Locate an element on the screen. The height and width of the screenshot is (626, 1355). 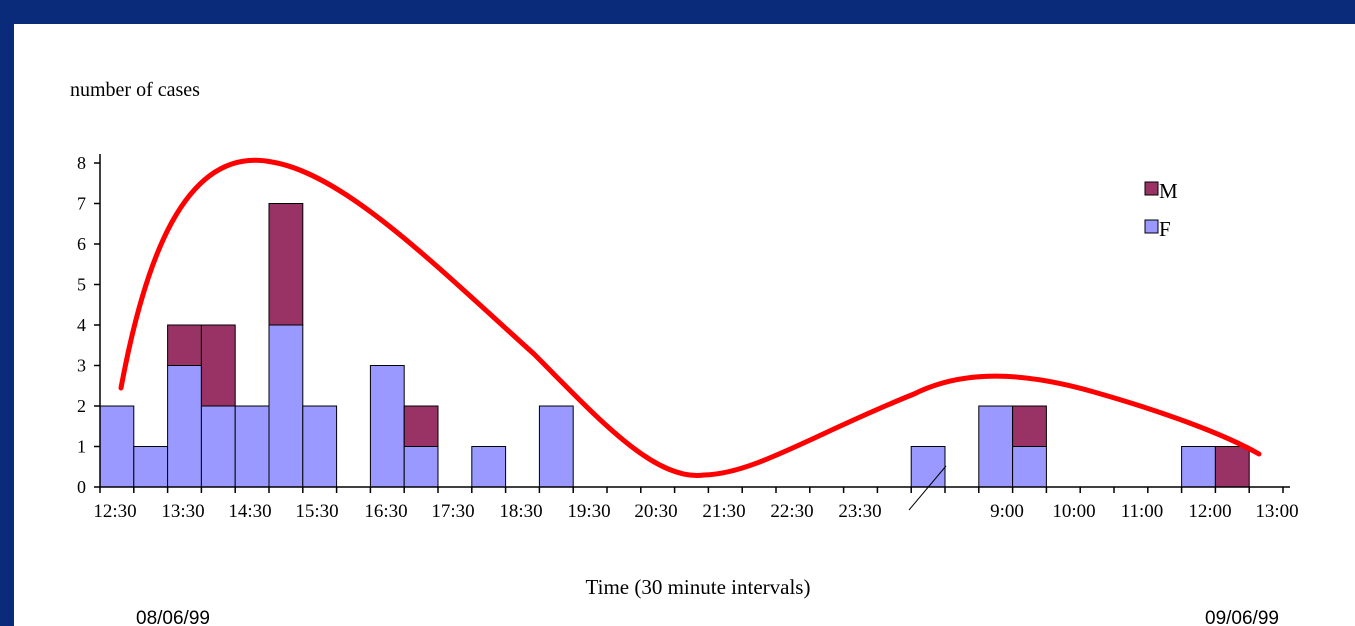
y-tick-label: 4 is located at coordinates (81, 325).